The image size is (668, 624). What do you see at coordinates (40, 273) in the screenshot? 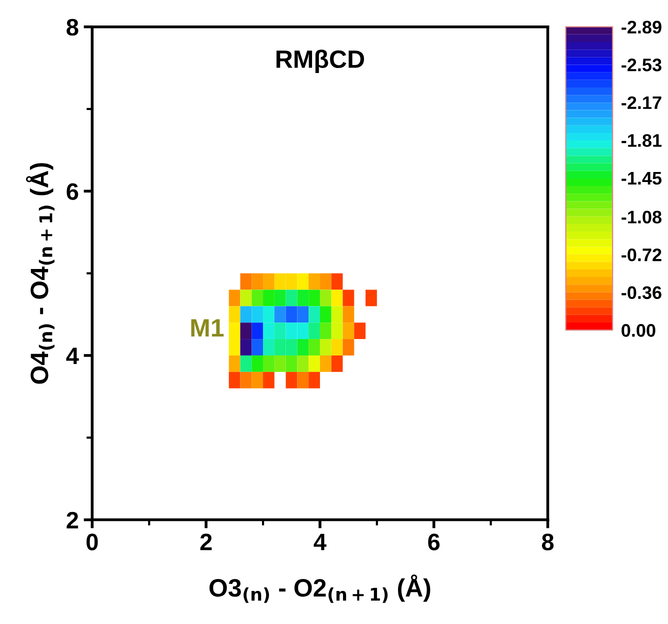
I see `y-axis-title: O4$_{(n)}$ - O4$_{(n+1)}$ (Å)` at bounding box center [40, 273].